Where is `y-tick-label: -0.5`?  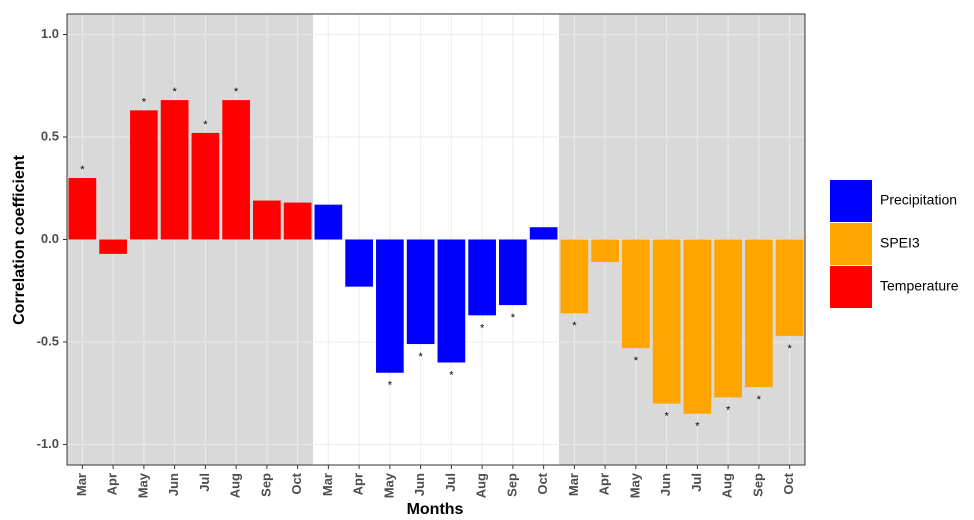
y-tick-label: -0.5 is located at coordinates (48, 340).